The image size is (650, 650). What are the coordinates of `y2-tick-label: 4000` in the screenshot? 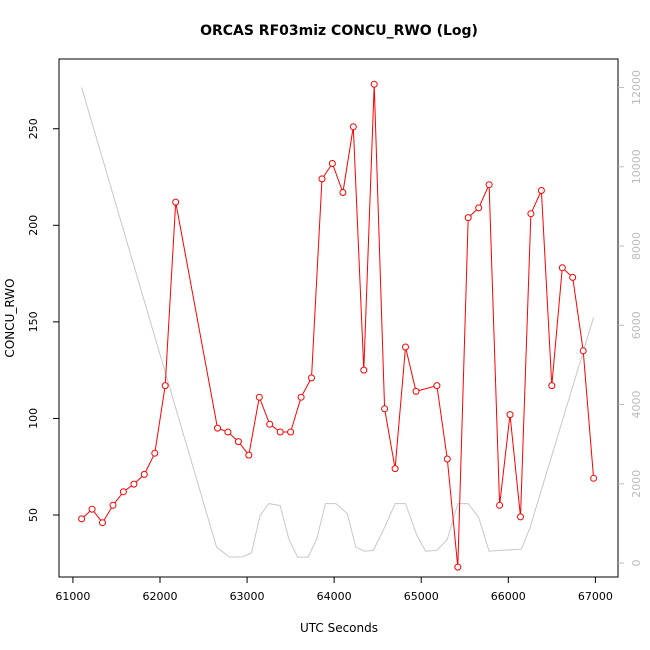 It's located at (636, 405).